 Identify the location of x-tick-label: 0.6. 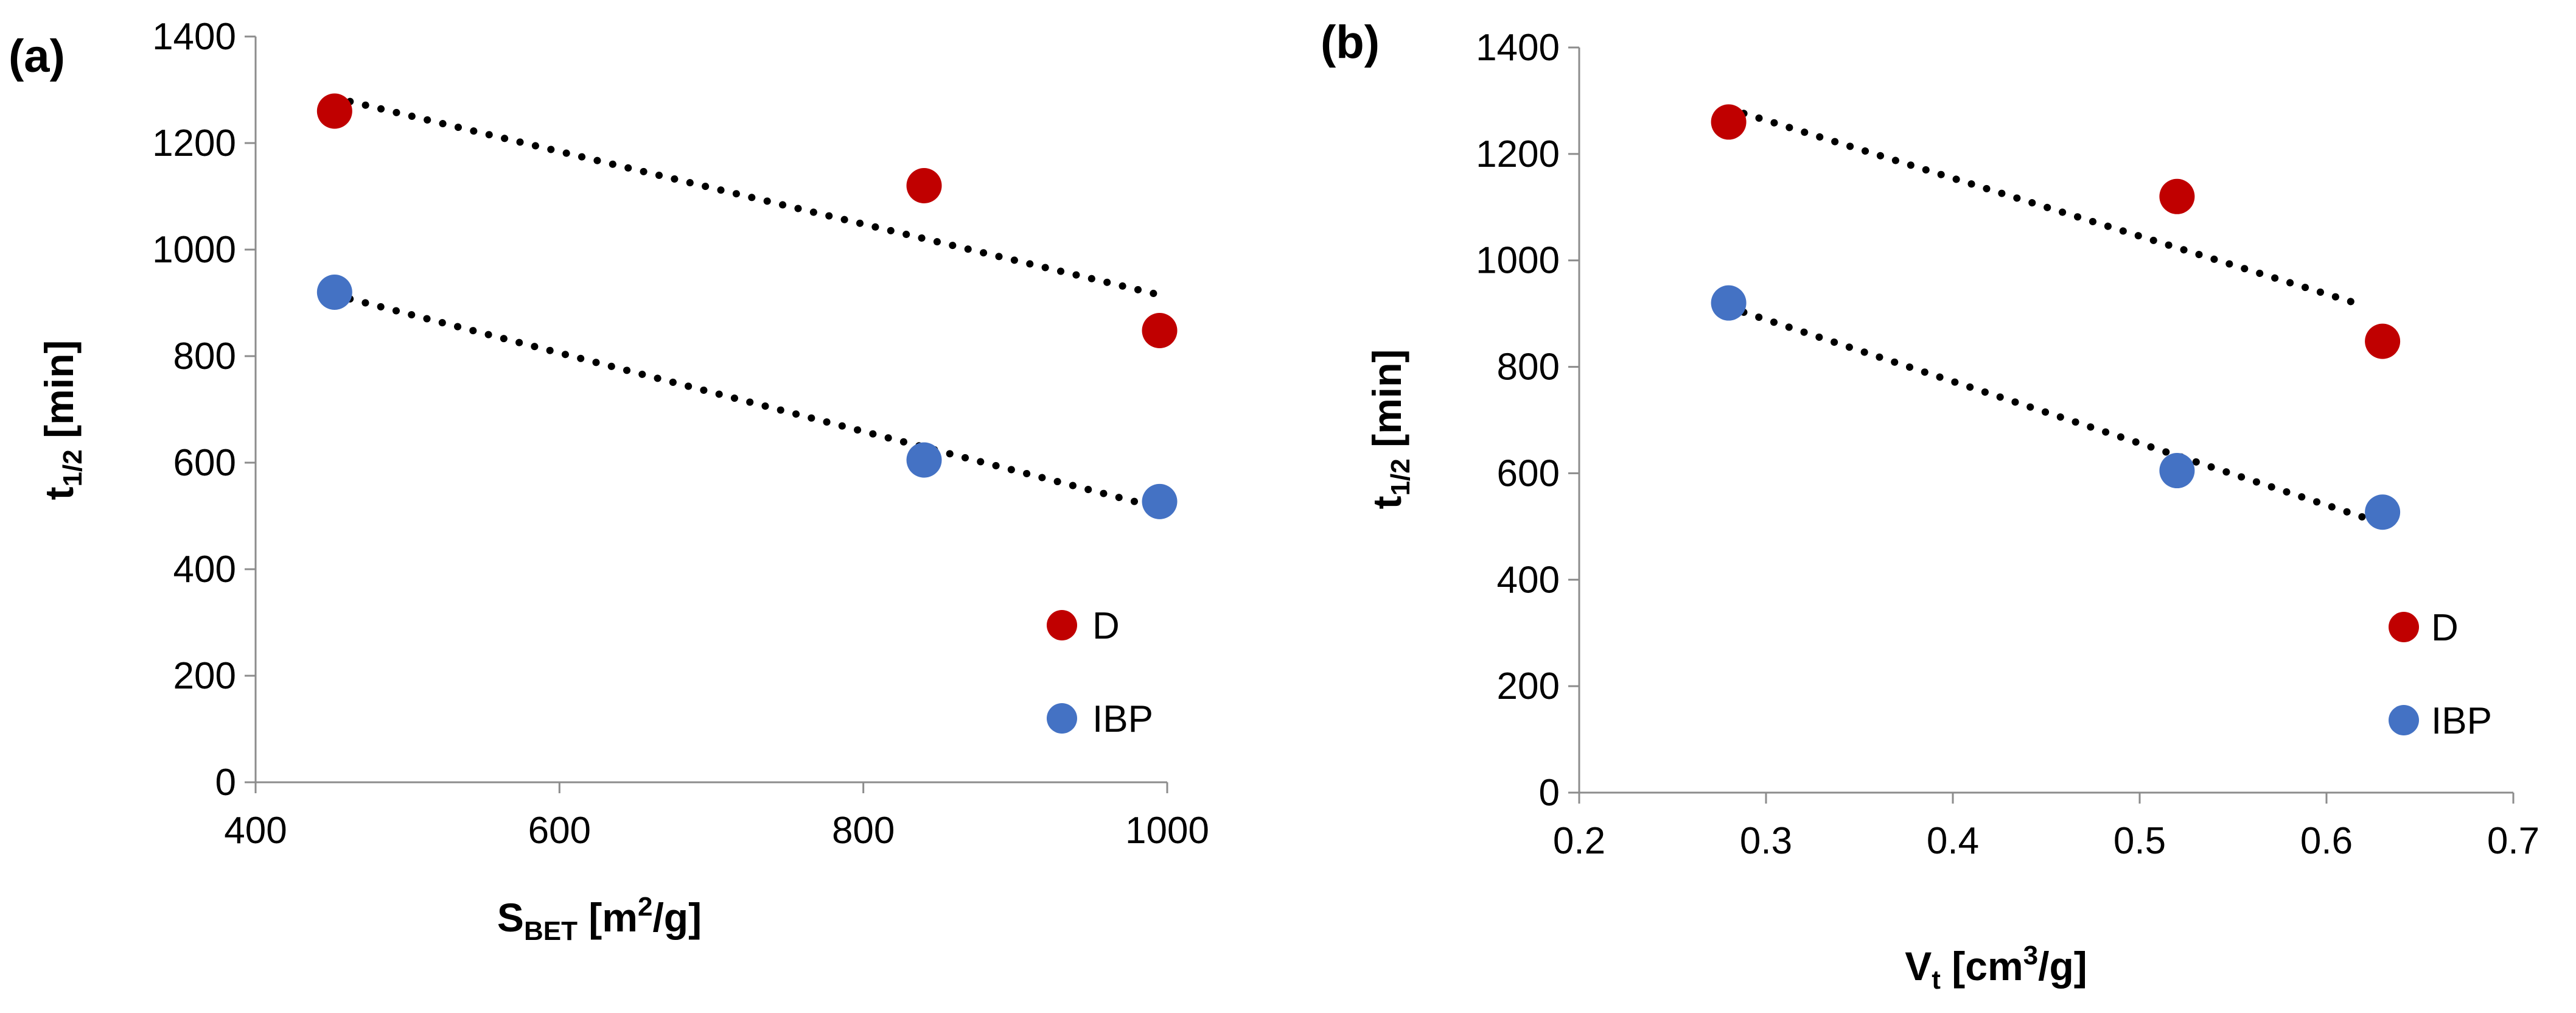
(2326, 841).